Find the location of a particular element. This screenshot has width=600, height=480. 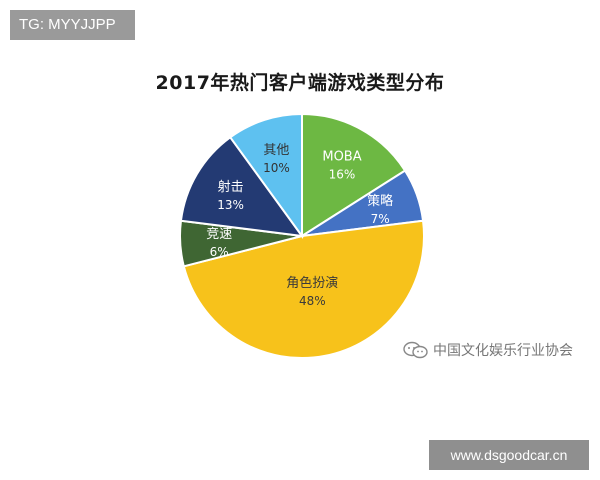

slice-label-5: 其他 is located at coordinates (276, 150).